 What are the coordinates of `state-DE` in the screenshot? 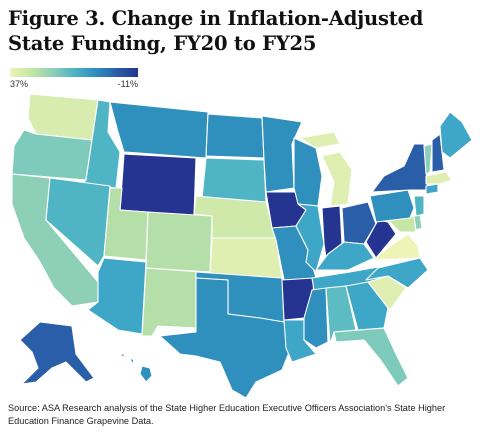 It's located at (418, 222).